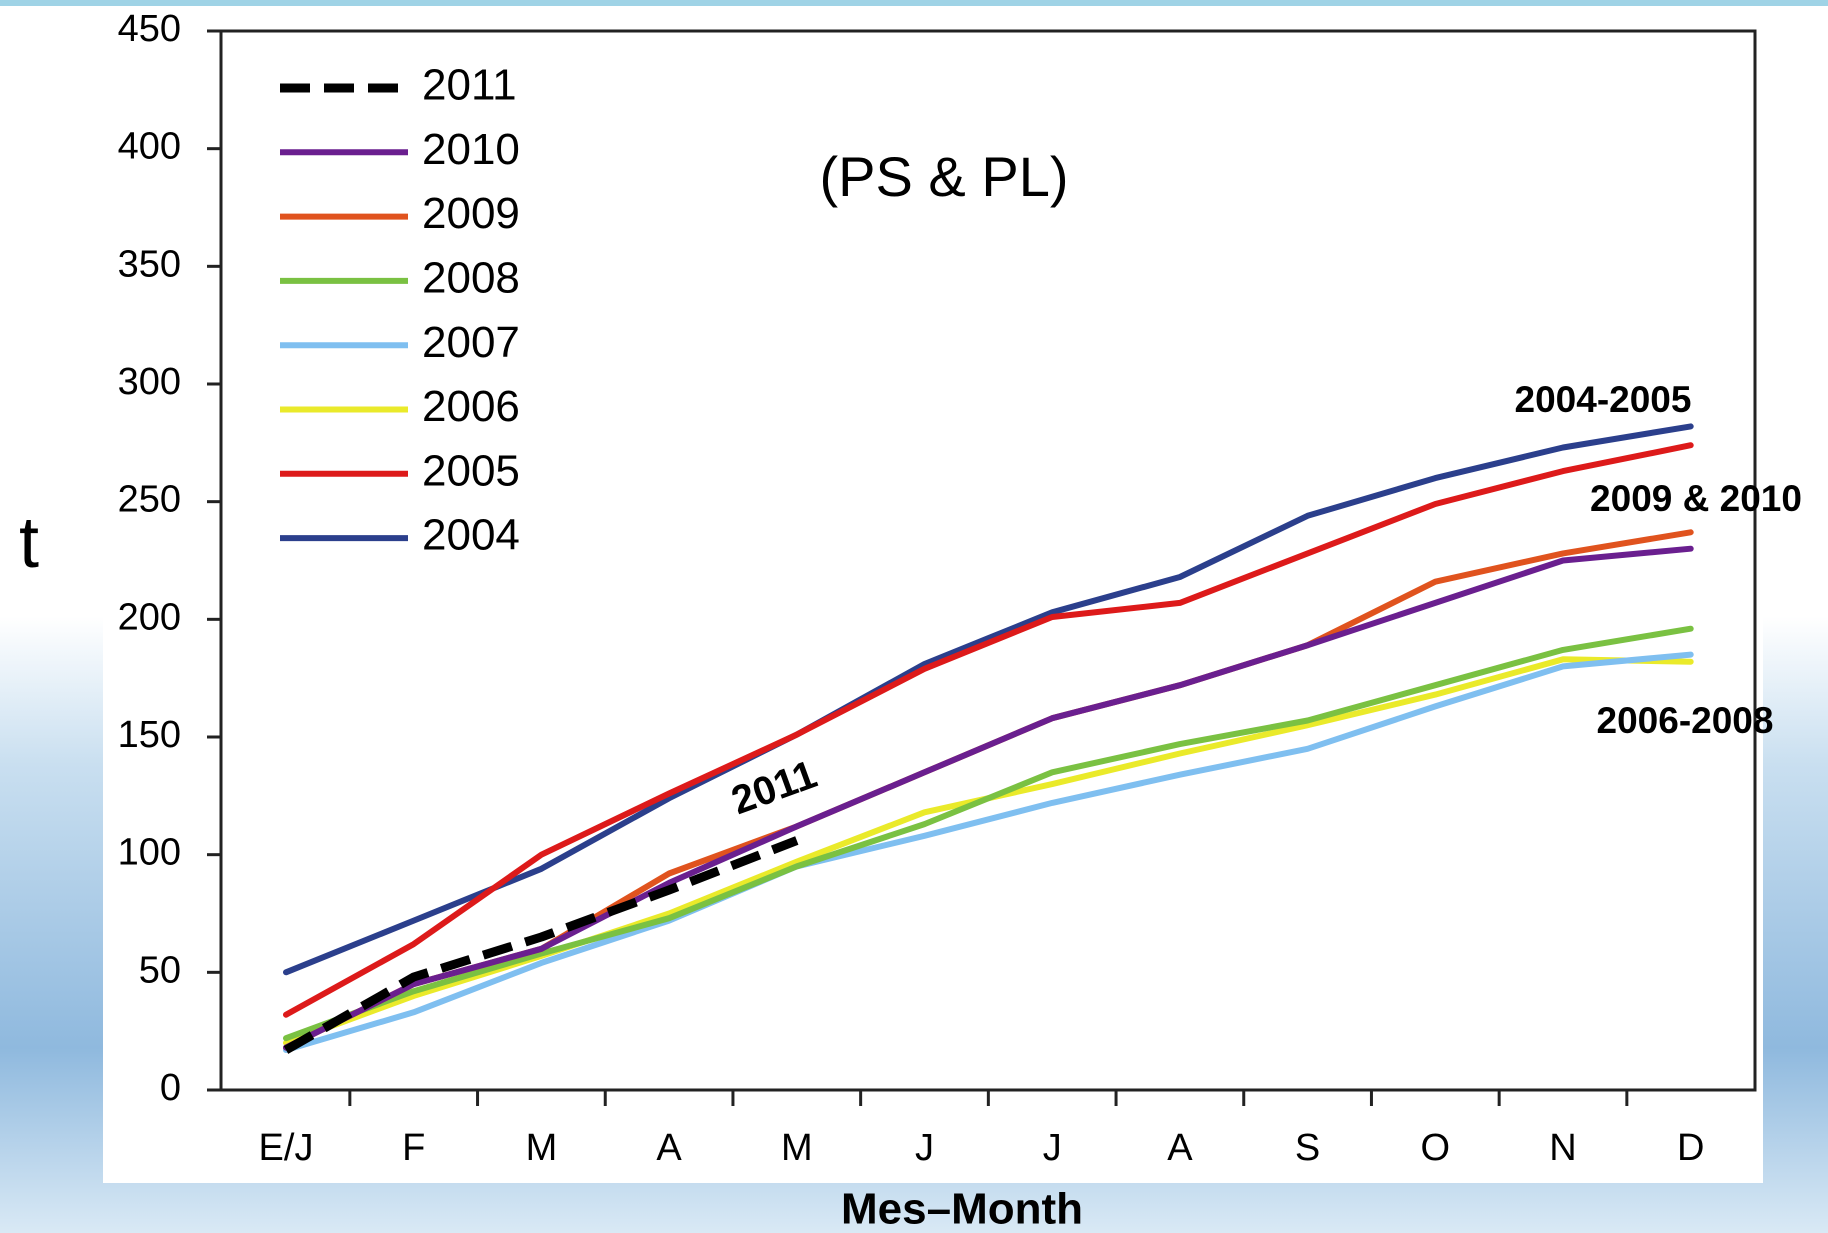 The width and height of the screenshot is (1828, 1233). I want to click on annotation: 2009 & 2010, so click(1696, 498).